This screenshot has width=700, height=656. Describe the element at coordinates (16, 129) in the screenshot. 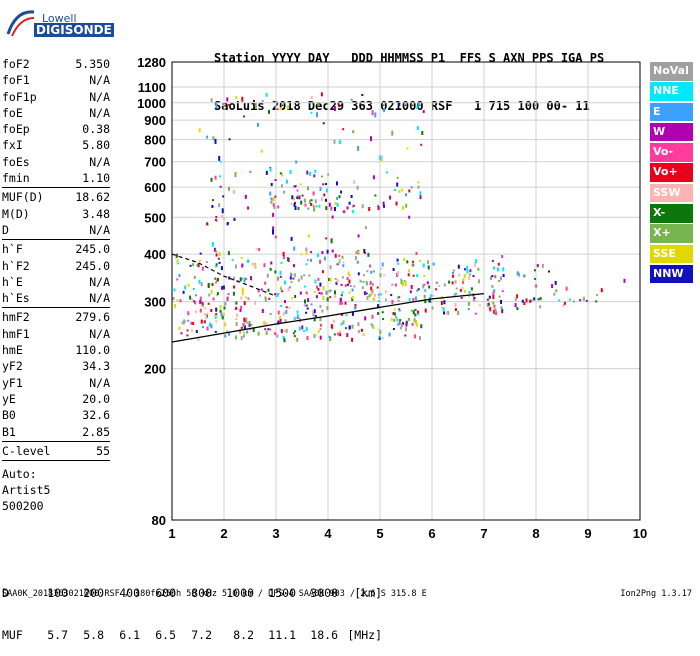

I see `param-label: foEp` at that location.